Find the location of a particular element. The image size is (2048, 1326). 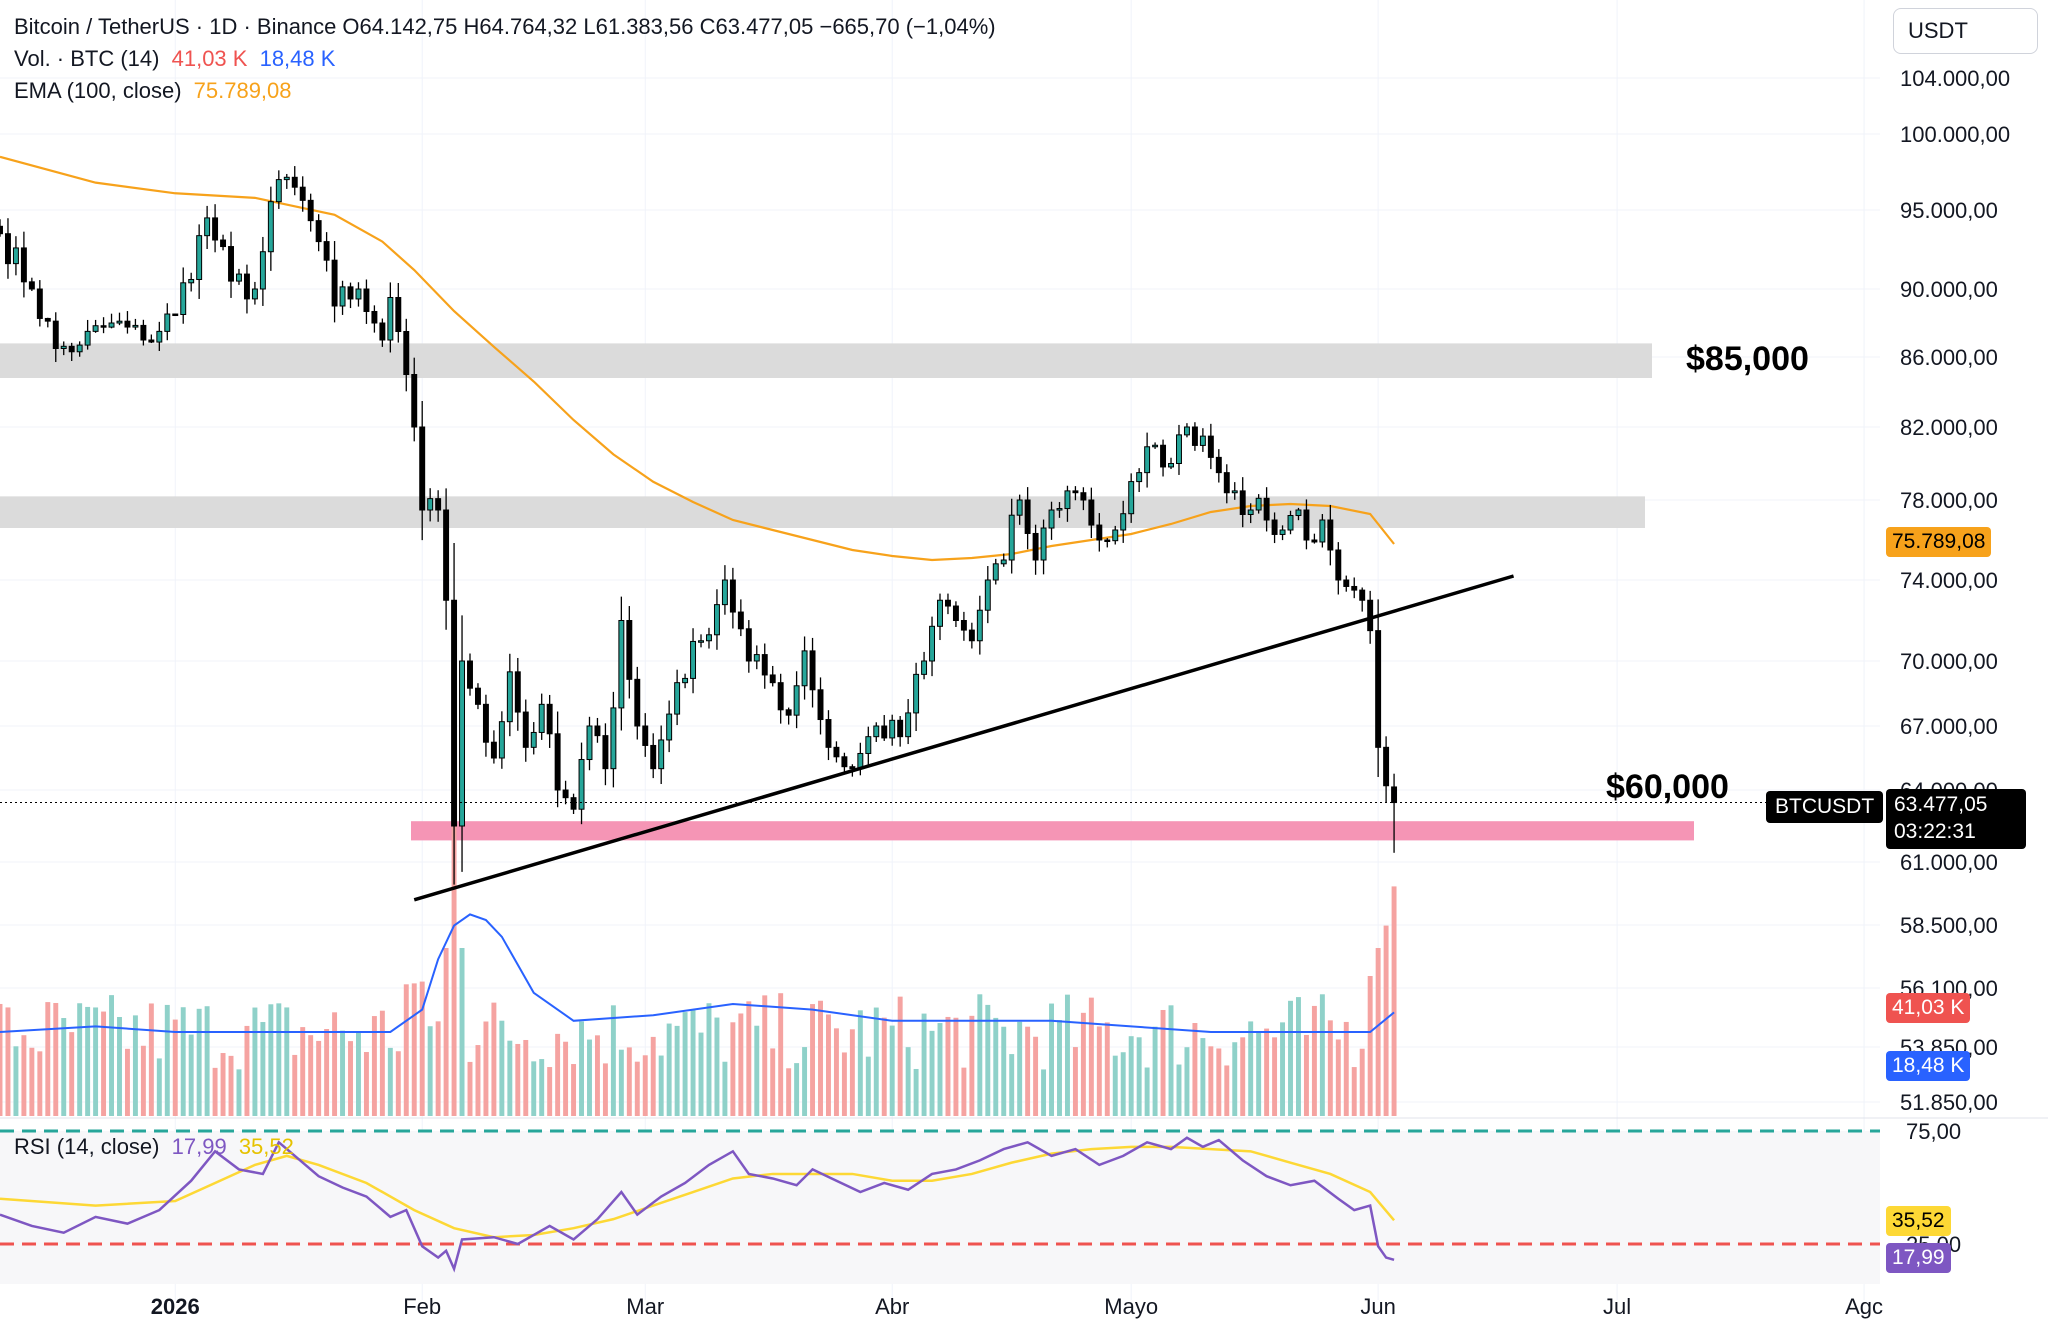

annotation-60000: $60,000 is located at coordinates (1667, 787).